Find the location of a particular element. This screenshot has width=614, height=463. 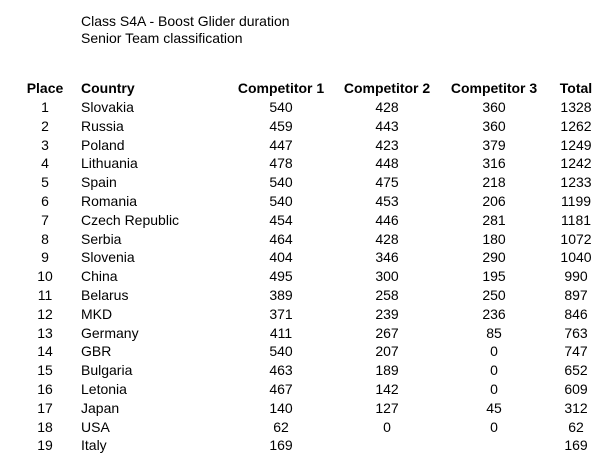

cell-total: 652 is located at coordinates (576, 370).